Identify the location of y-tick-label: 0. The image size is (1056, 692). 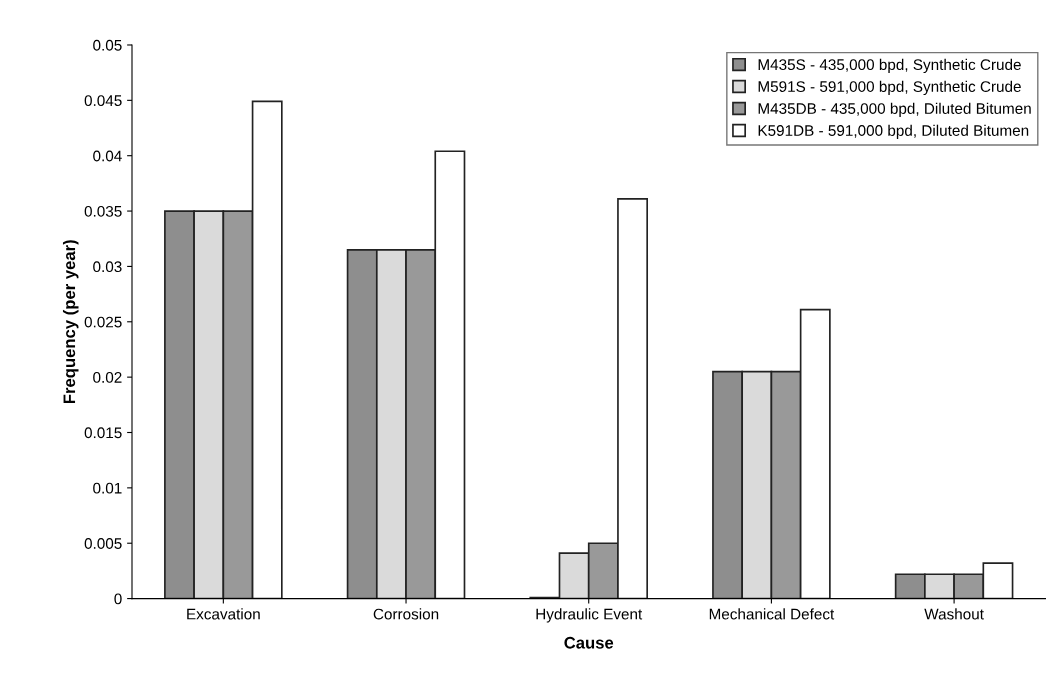
(118, 599).